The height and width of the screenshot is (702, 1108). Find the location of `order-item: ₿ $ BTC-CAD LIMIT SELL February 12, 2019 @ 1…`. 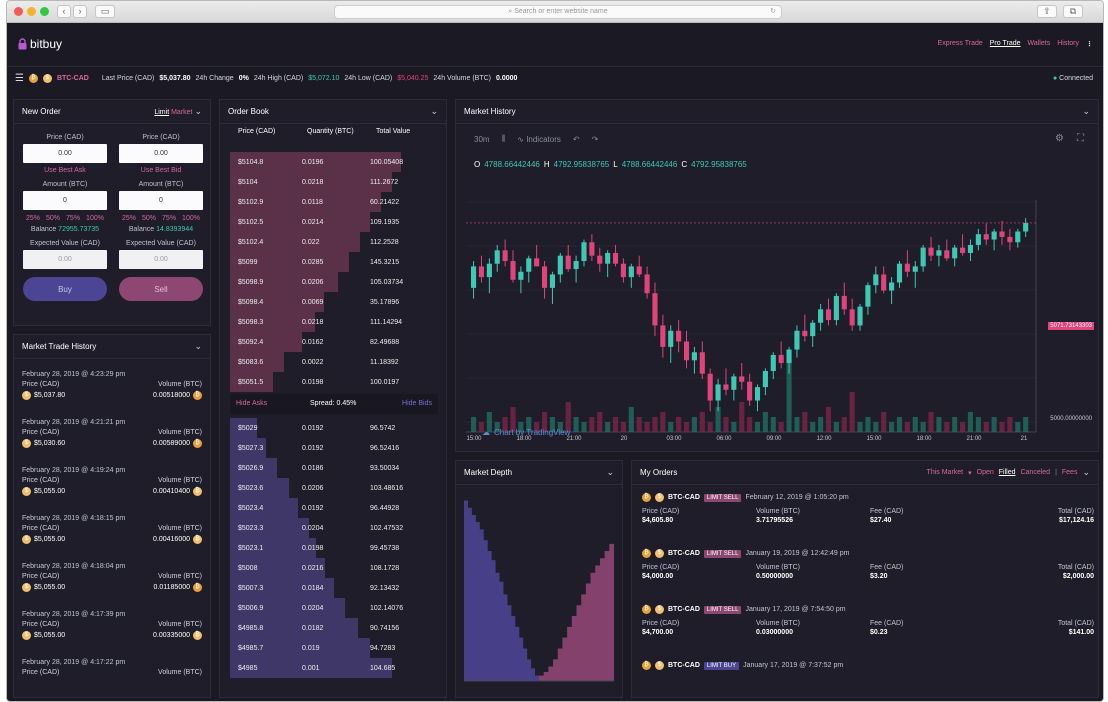

order-item: ₿ $ BTC-CAD LIMIT SELL February 12, 2019 @ 1… is located at coordinates (868, 508).